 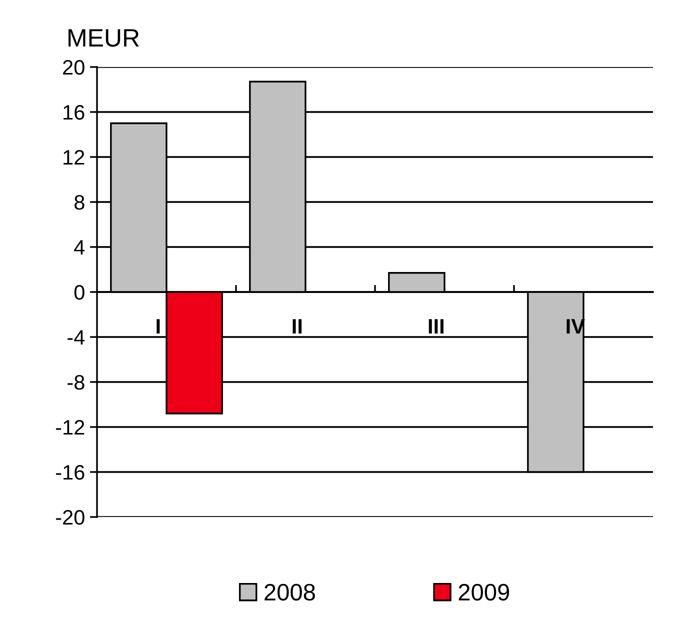 What do you see at coordinates (70, 427) in the screenshot?
I see `y-tick-label: -12` at bounding box center [70, 427].